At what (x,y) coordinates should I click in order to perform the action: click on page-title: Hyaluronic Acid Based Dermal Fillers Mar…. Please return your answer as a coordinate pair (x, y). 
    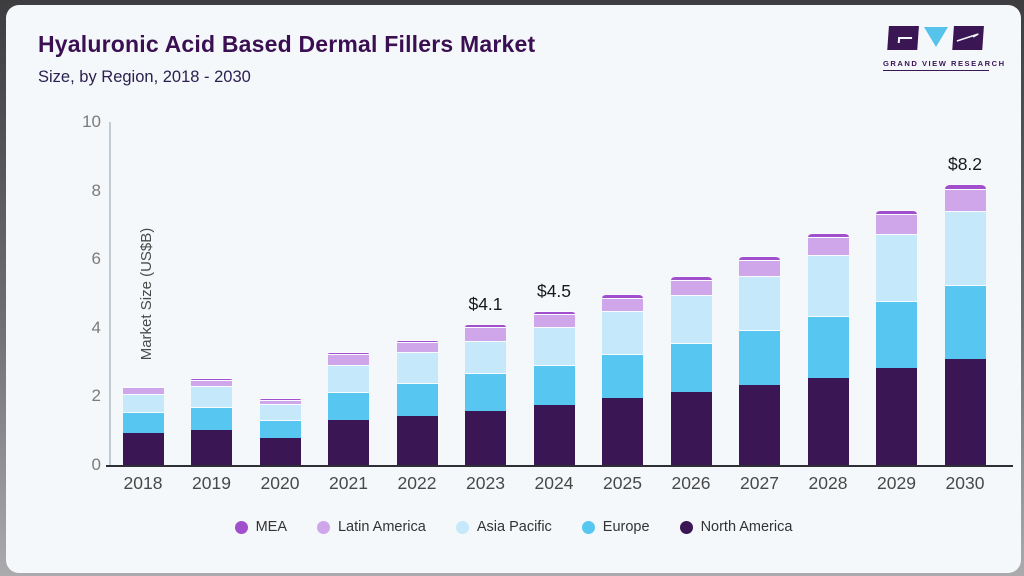
    Looking at the image, I should click on (287, 44).